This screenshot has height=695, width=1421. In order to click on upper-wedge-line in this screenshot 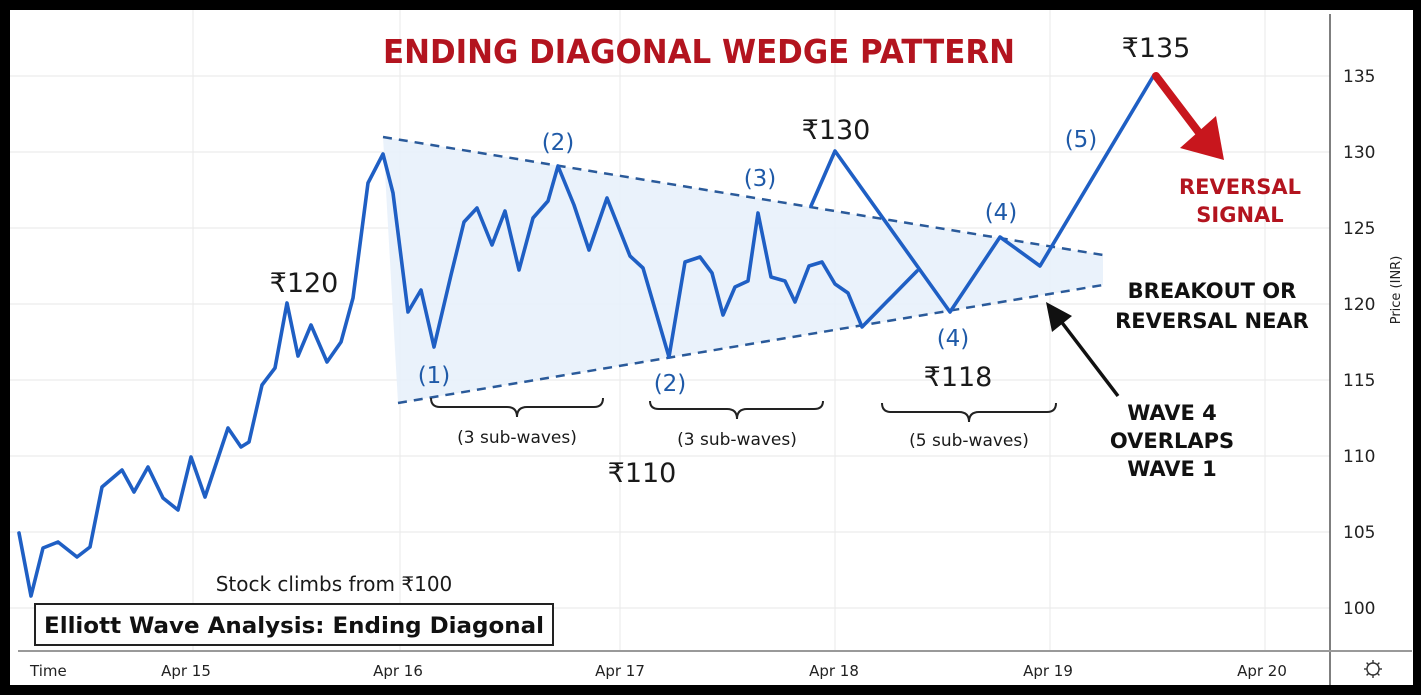, I will do `click(743, 196)`.